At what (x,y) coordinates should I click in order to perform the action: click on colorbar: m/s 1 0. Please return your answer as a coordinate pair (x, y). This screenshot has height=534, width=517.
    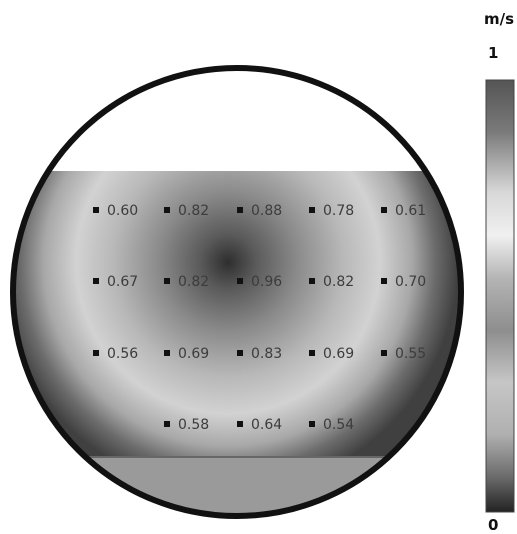
    Looking at the image, I should click on (499, 272).